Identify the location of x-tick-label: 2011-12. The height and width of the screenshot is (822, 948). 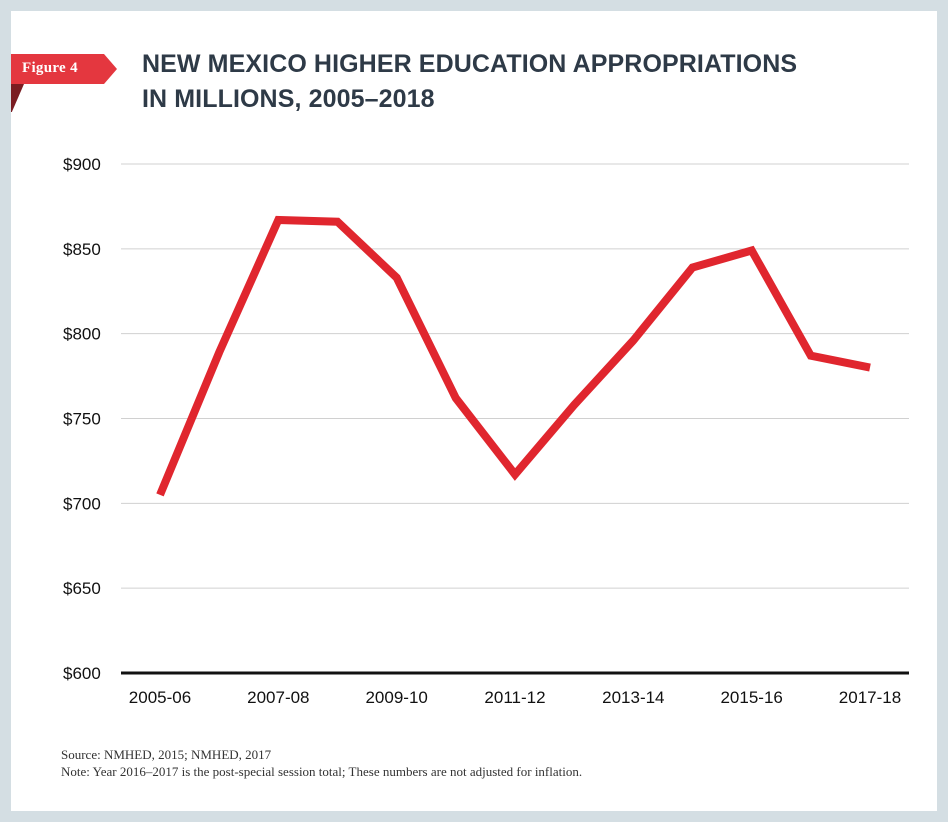
(514, 697).